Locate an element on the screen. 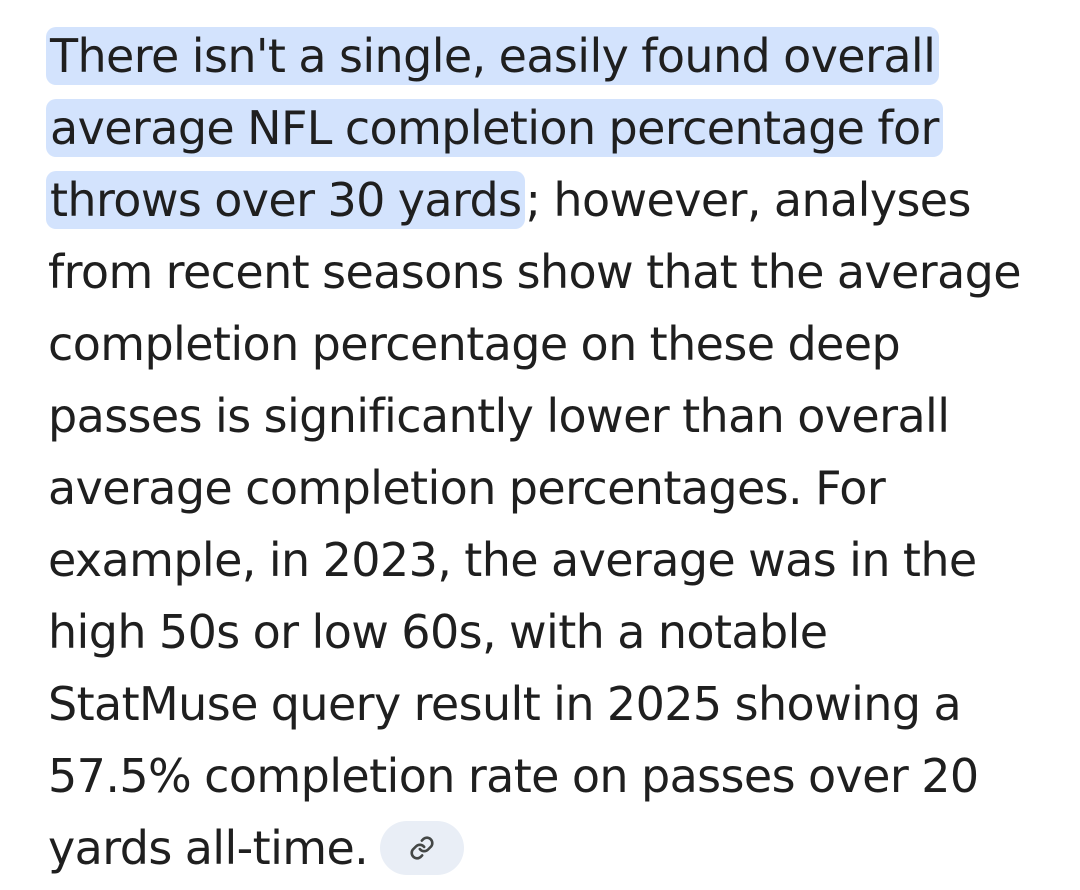  link-icon is located at coordinates (422, 847).